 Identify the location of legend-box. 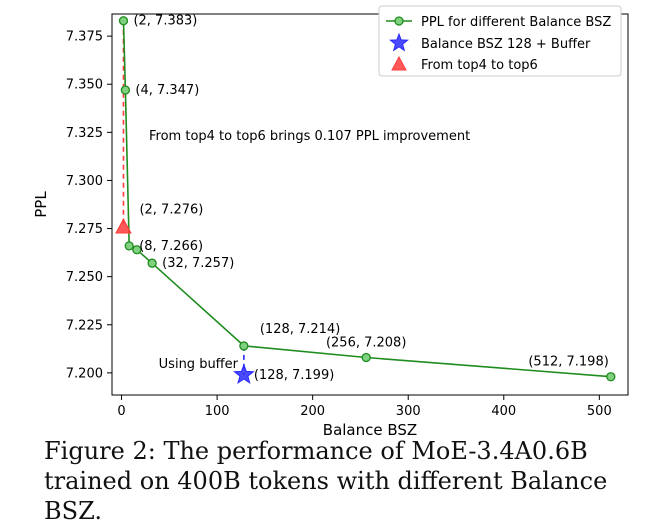
(500, 41).